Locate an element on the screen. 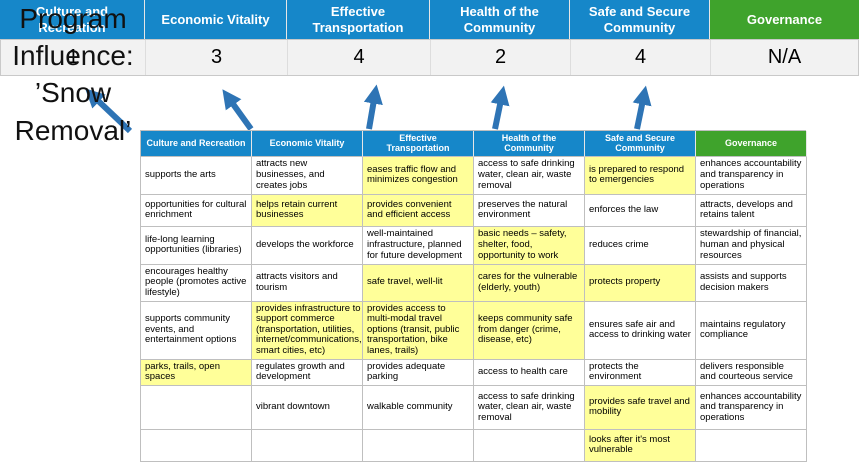 The height and width of the screenshot is (465, 859). pillar-header-effective-transportation: Effective Transportation is located at coordinates (358, 19).